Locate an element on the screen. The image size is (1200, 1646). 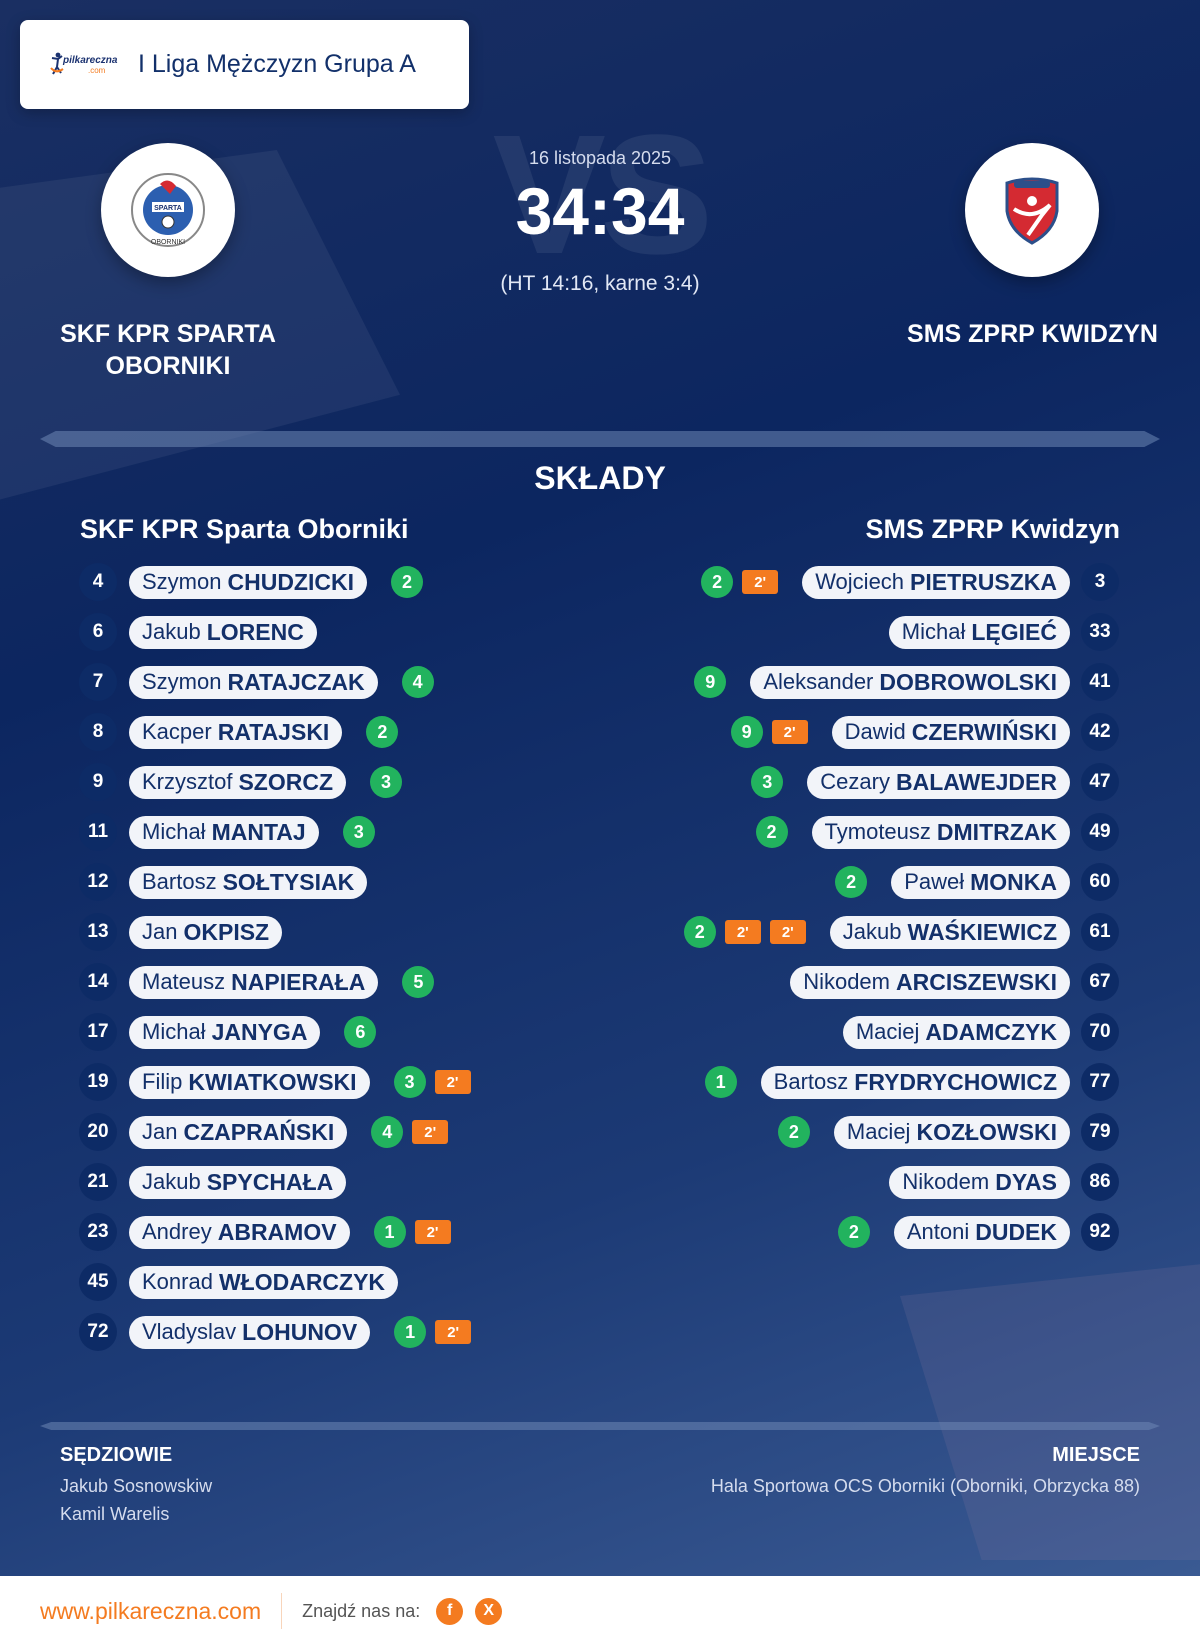
jersey-number: 8 is located at coordinates (98, 732).